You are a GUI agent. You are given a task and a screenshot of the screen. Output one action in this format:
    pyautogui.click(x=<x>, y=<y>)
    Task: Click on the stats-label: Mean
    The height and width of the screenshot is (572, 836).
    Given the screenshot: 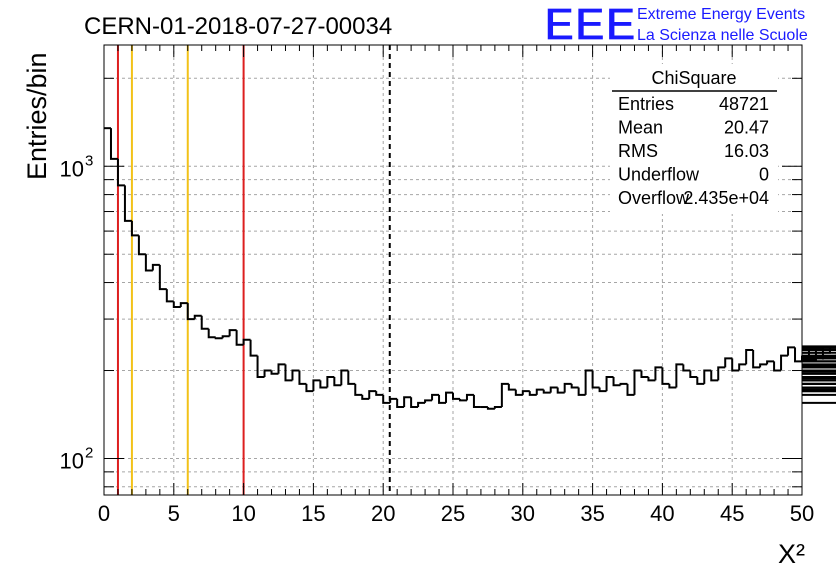 What is the action you would take?
    pyautogui.click(x=640, y=128)
    